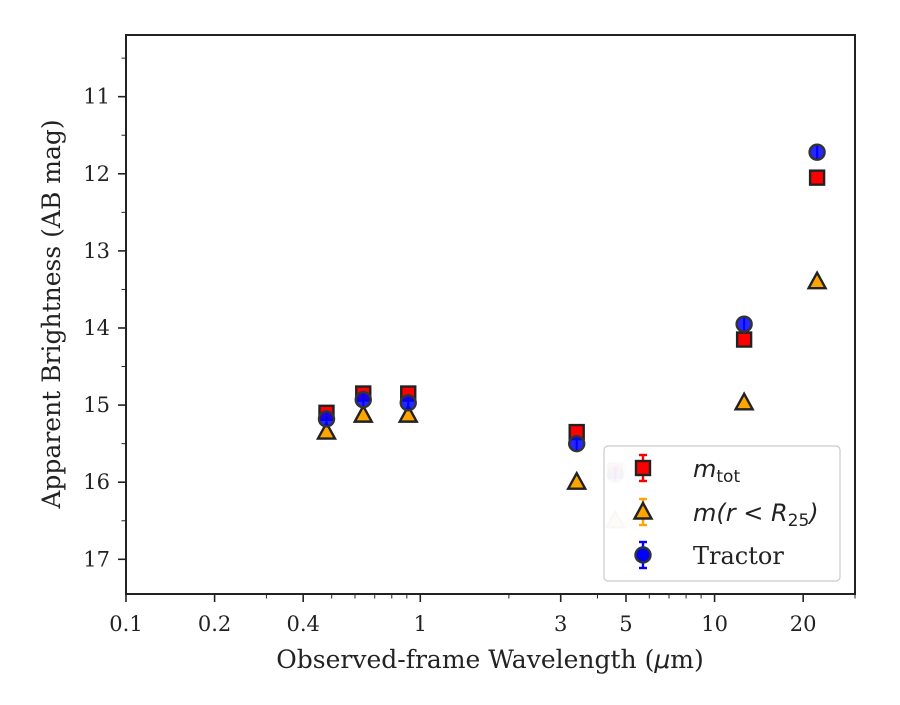 The width and height of the screenshot is (900, 705). Describe the element at coordinates (96, 482) in the screenshot. I see `y-tick-label: 16` at that location.